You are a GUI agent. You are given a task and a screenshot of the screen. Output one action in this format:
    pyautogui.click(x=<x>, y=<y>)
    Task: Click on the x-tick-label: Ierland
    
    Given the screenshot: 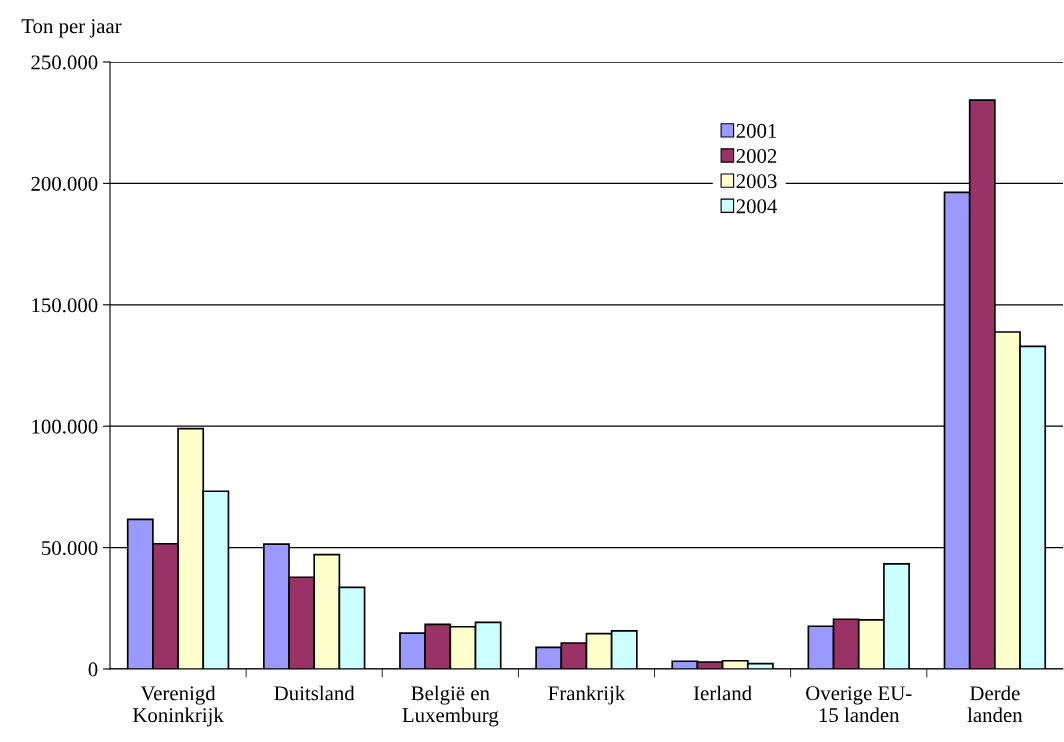 What is the action you would take?
    pyautogui.click(x=722, y=693)
    